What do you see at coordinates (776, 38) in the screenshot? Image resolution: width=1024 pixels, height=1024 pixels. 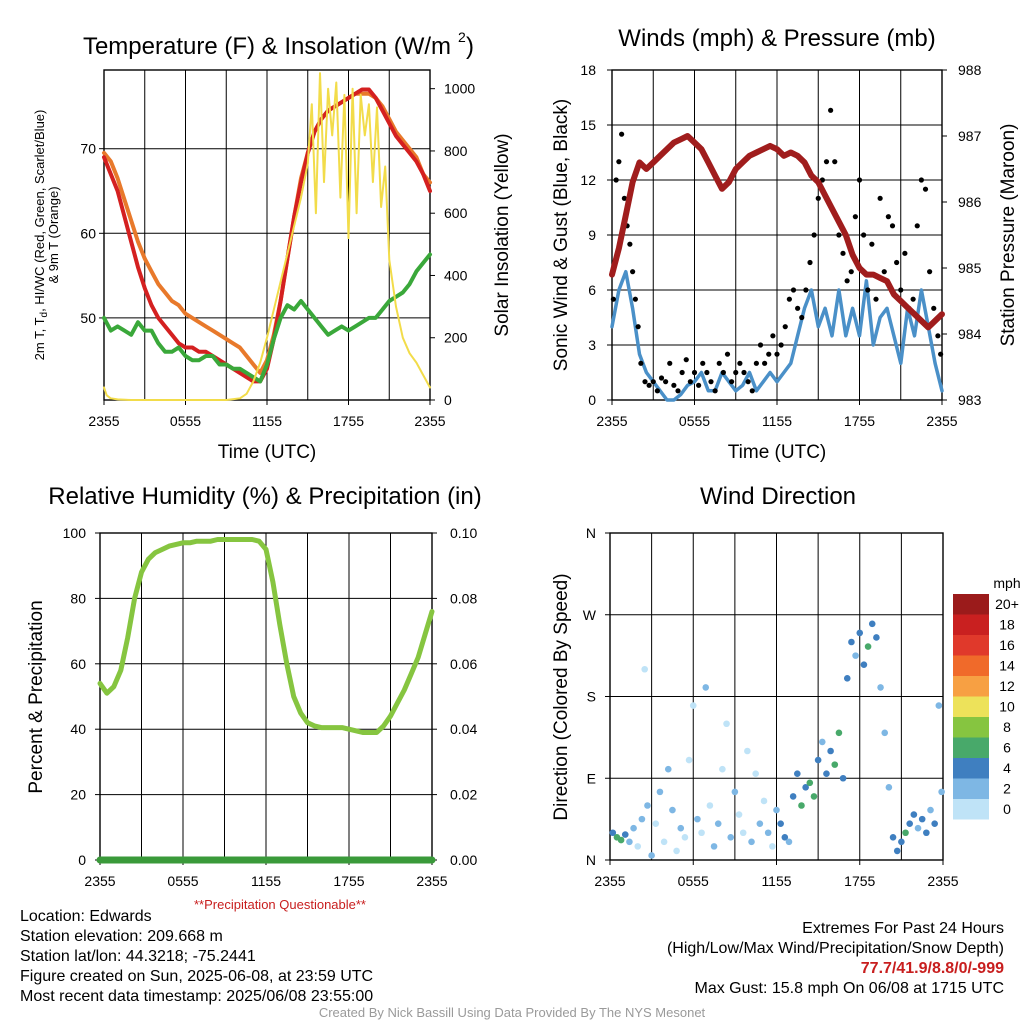 I see `chart-title: Winds (mph) & Pressure (mb)` at bounding box center [776, 38].